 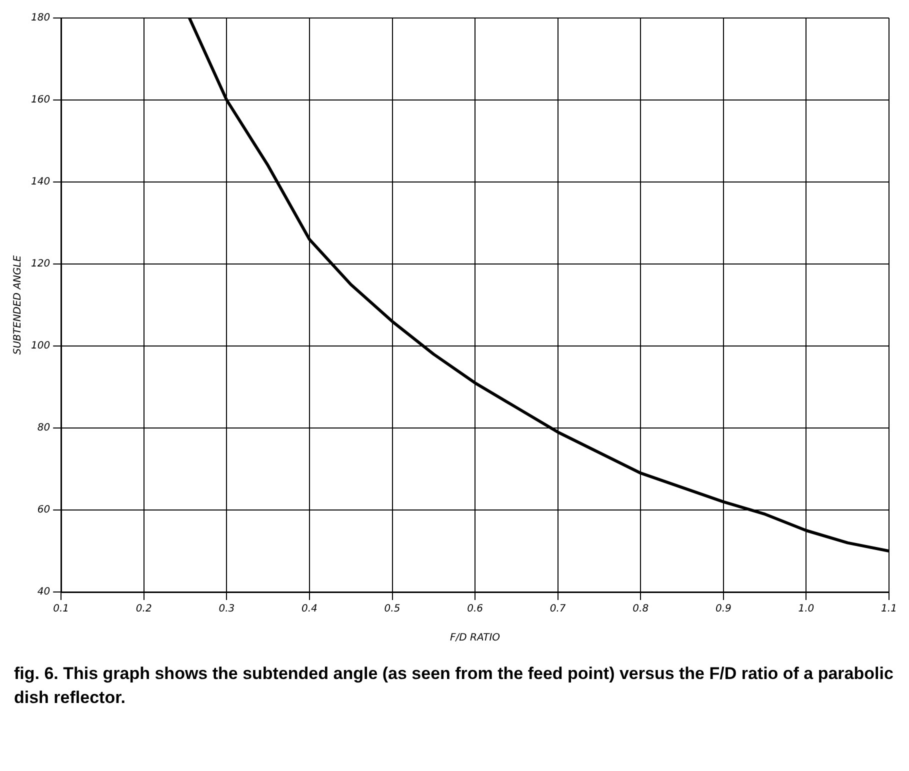 What do you see at coordinates (40, 264) in the screenshot?
I see `y-tick-label: 120` at bounding box center [40, 264].